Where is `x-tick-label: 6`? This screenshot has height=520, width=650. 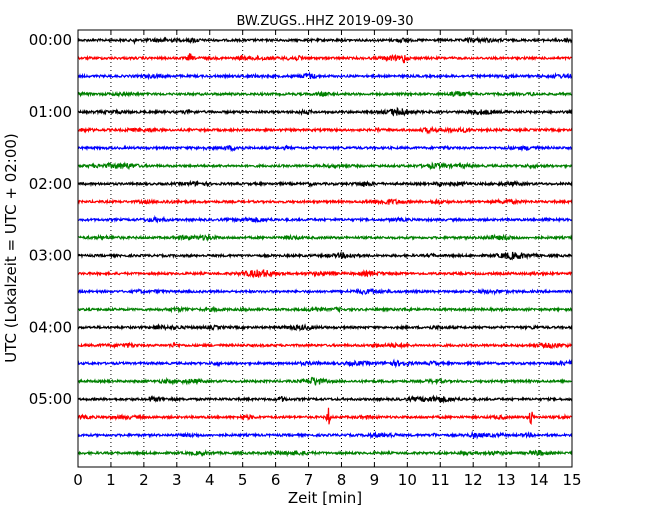 x-tick-label: 6 is located at coordinates (276, 480).